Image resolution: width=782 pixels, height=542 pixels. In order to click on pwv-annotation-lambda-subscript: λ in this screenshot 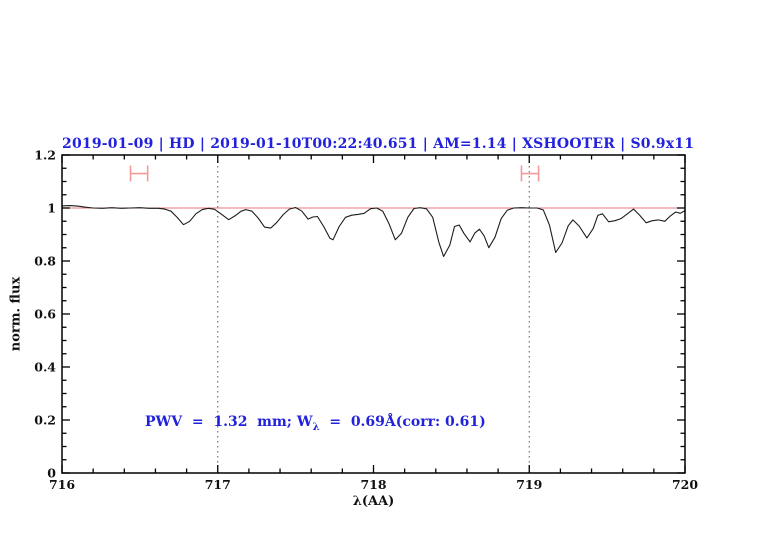, I will do `click(316, 427)`.